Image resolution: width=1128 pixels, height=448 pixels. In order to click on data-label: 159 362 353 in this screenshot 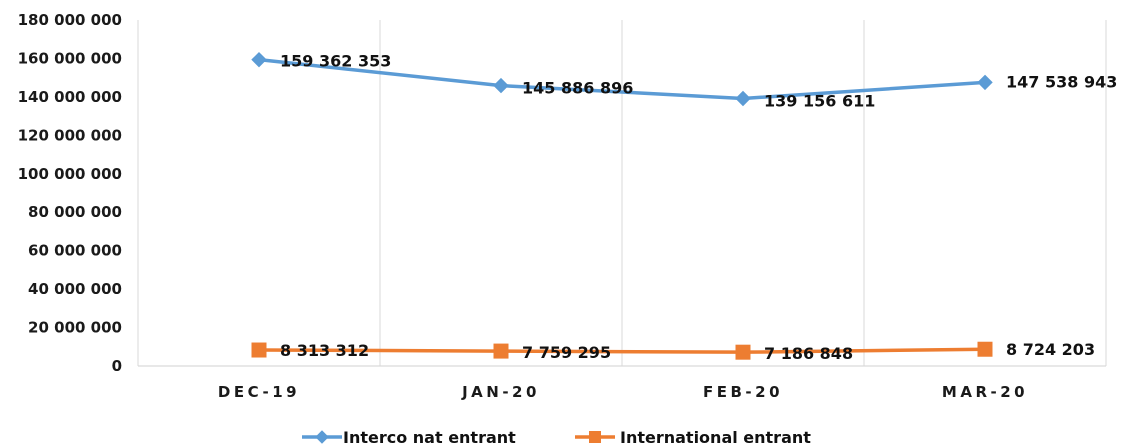, I will do `click(335, 61)`.